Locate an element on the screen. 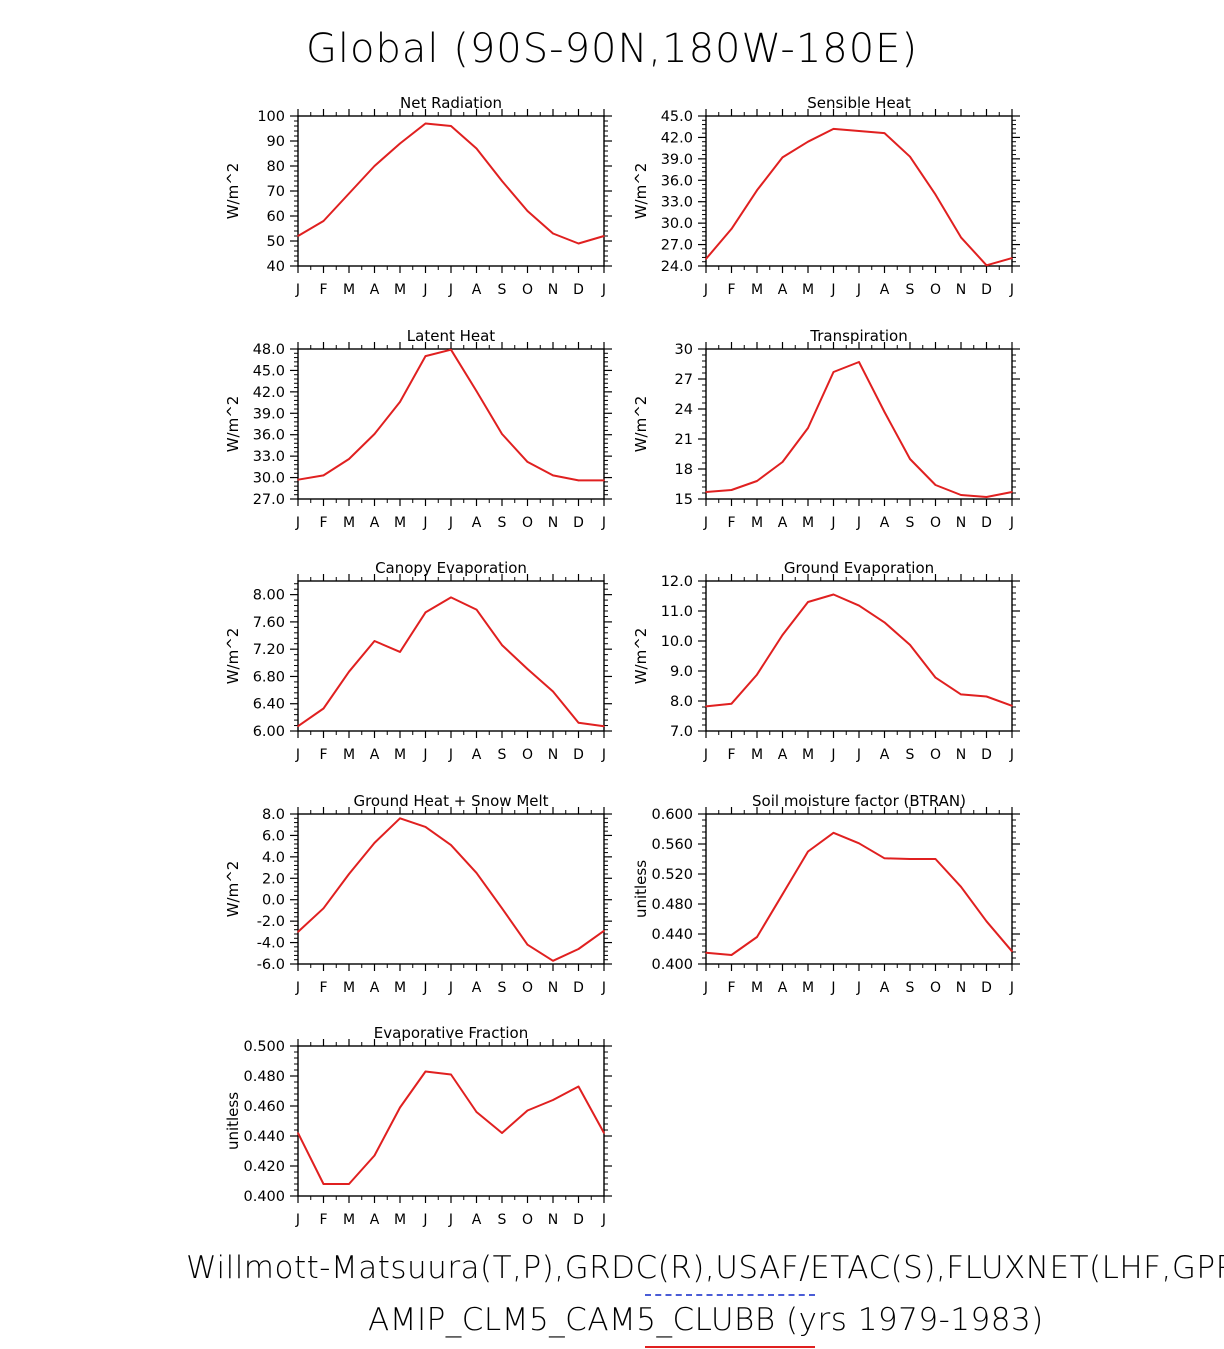 This screenshot has width=1224, height=1349. observations-legend-line is located at coordinates (730, 1295).